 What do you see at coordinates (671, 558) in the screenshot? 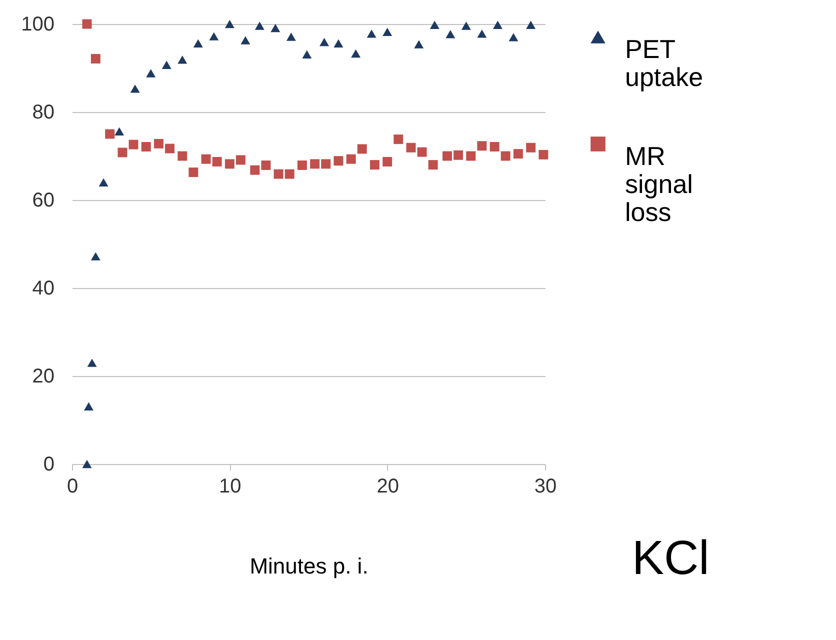
I see `text: KCl` at bounding box center [671, 558].